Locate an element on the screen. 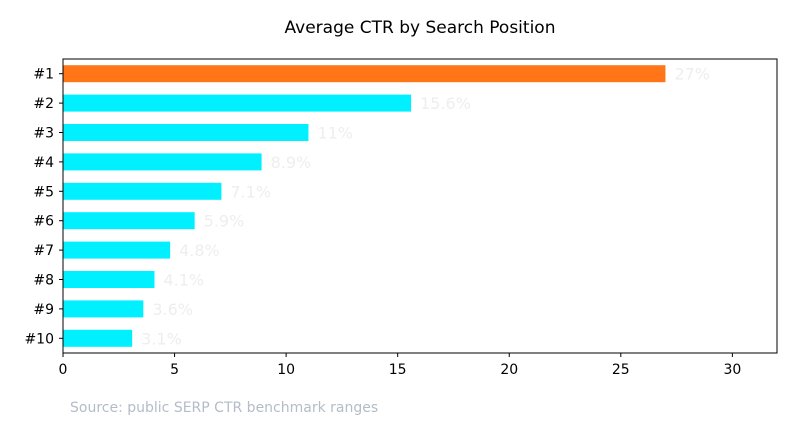 The height and width of the screenshot is (439, 796). x-tick-label-1: 5 is located at coordinates (174, 370).